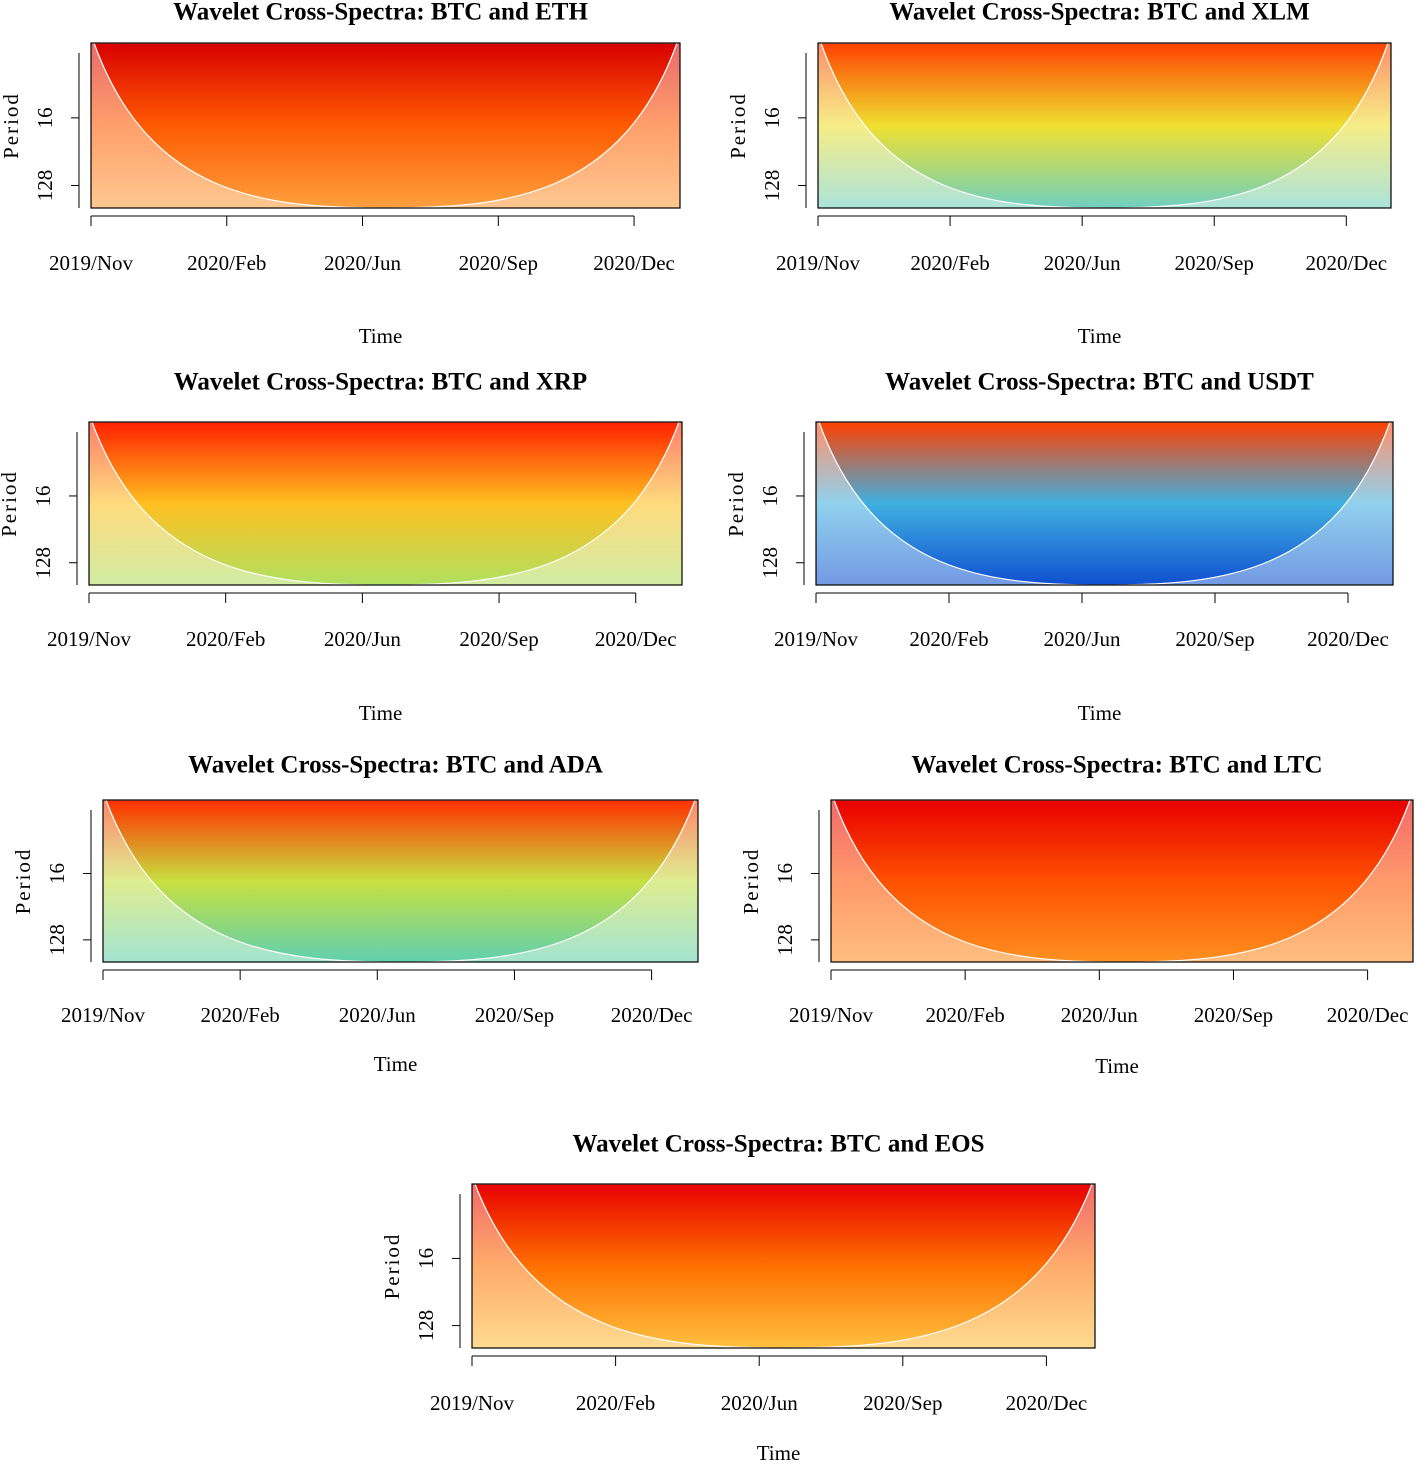 Image resolution: width=1416 pixels, height=1467 pixels. Describe the element at coordinates (380, 13) in the screenshot. I see `chart-title: Wavelet Cross-Spectra: BTC and ETH` at that location.